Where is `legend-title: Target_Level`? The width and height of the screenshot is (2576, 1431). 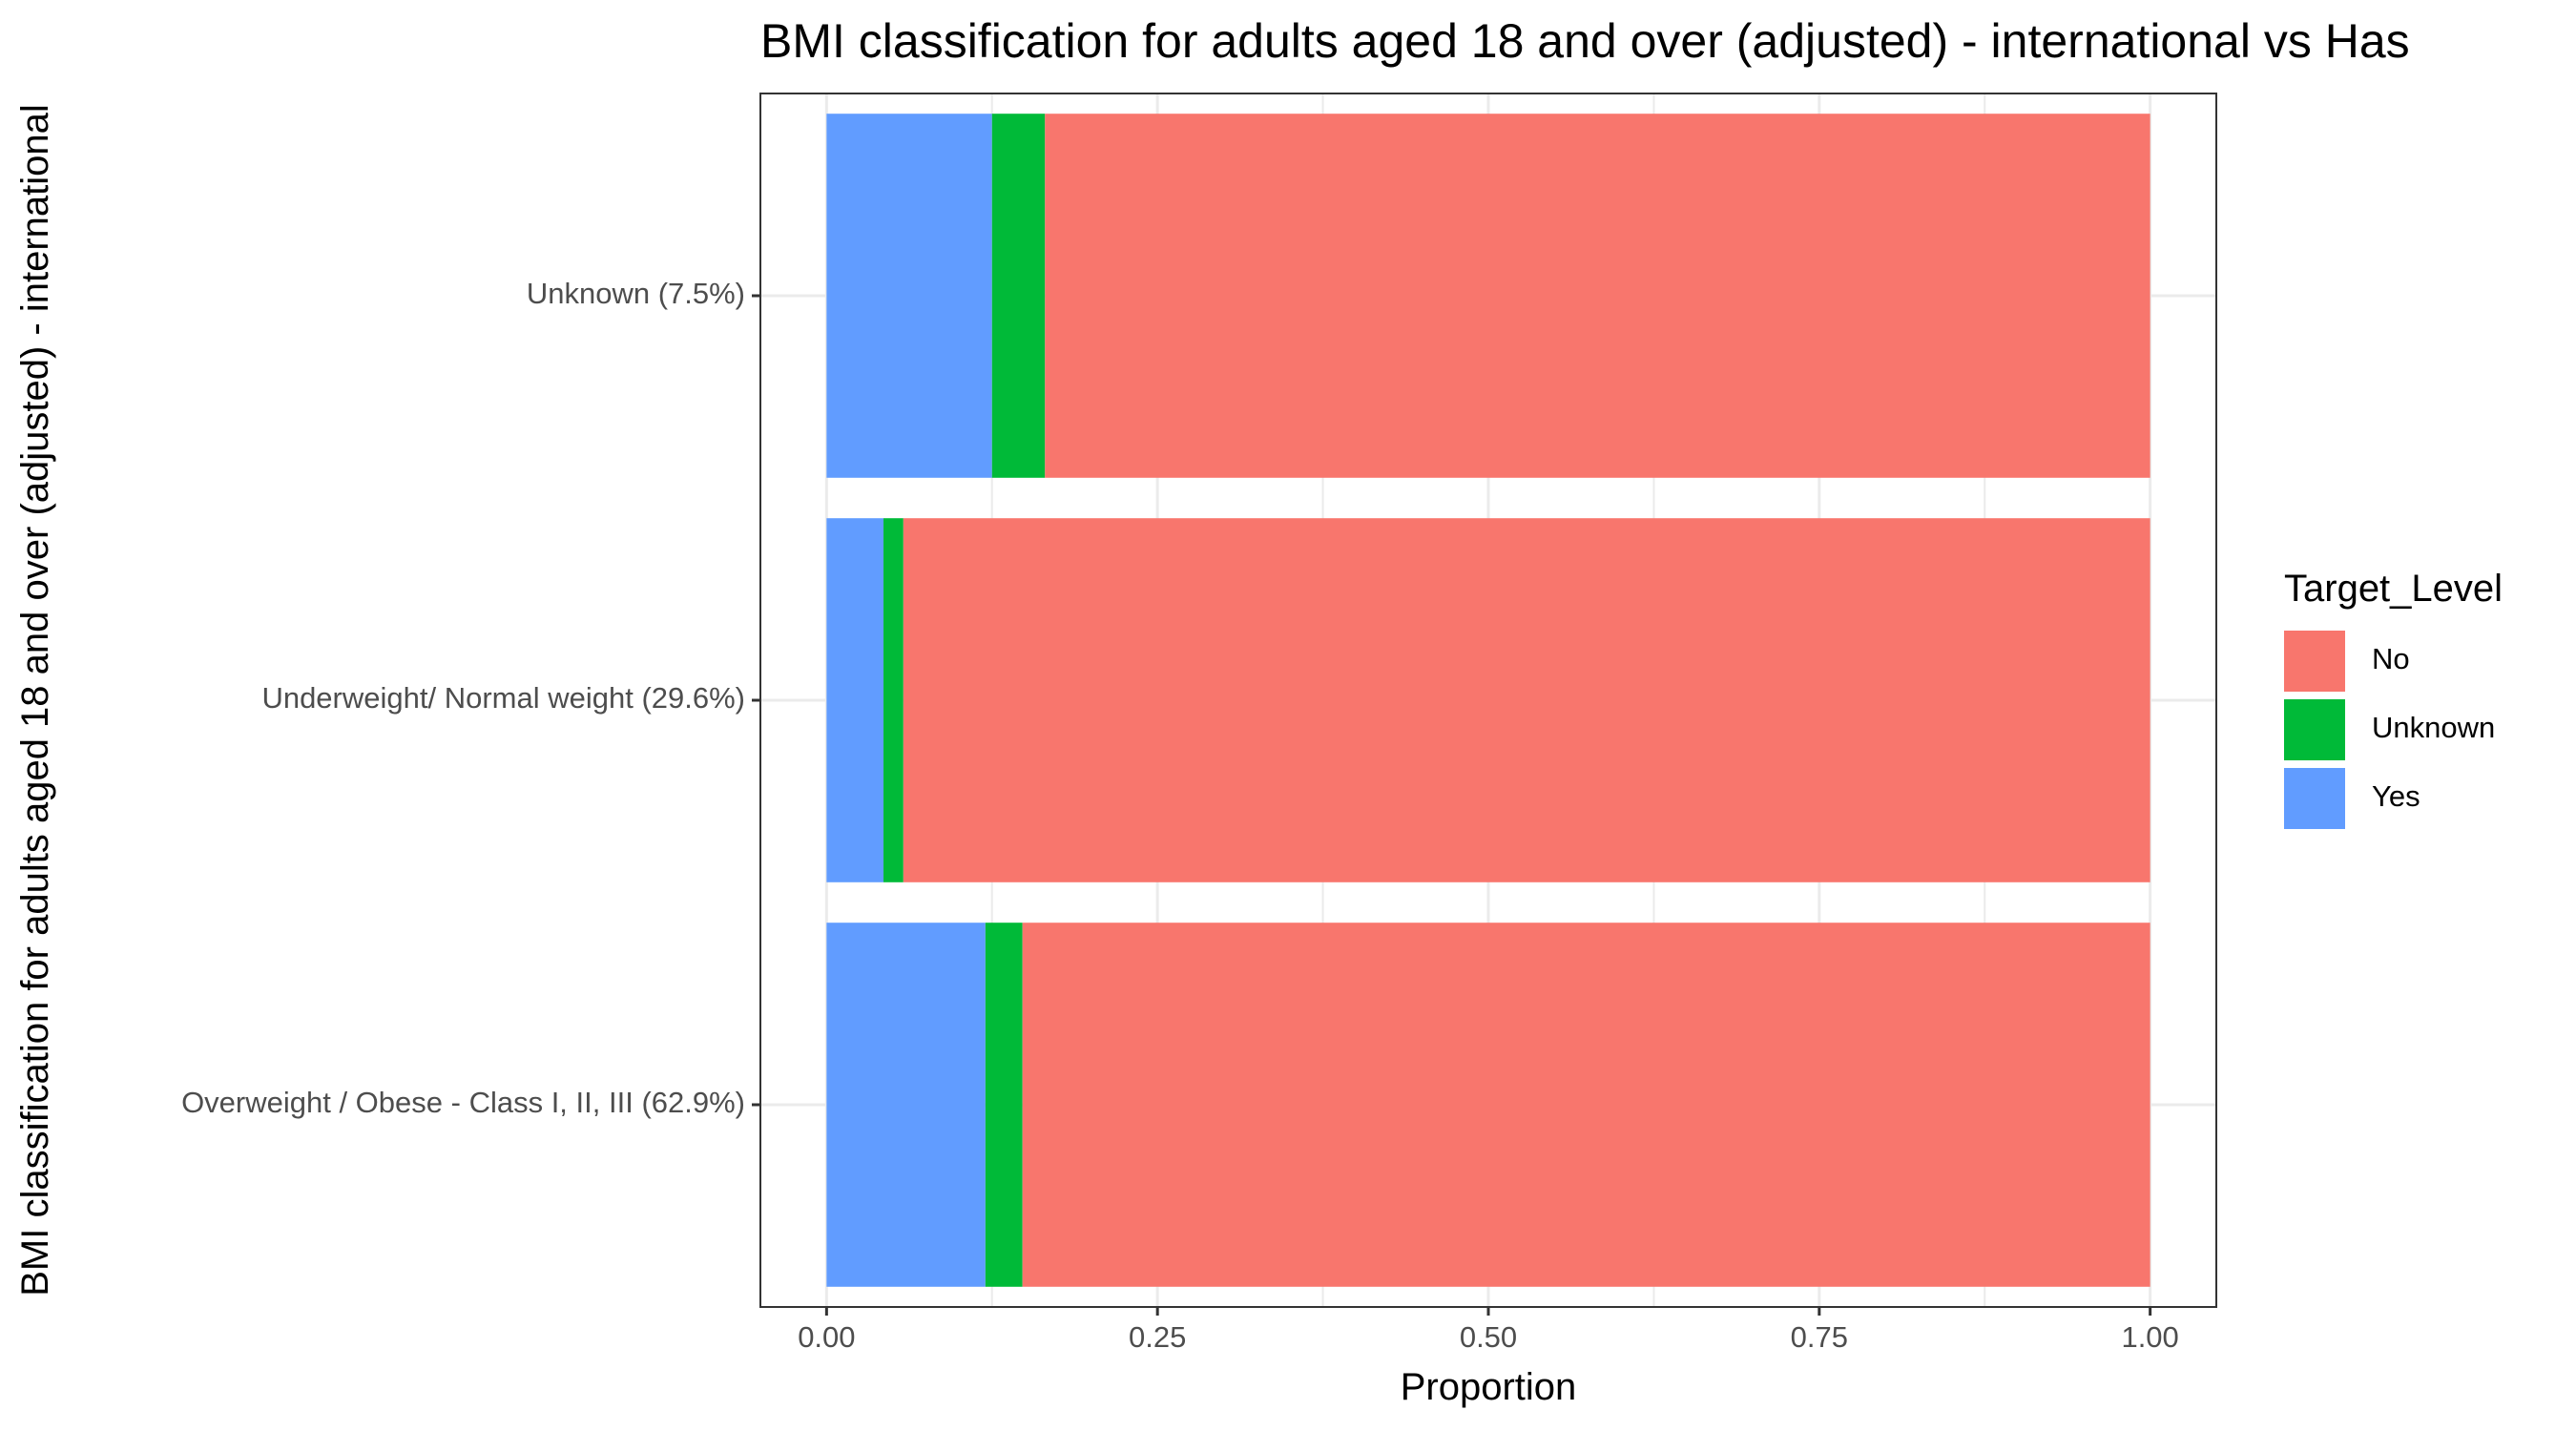
legend-title: Target_Level is located at coordinates (2393, 589).